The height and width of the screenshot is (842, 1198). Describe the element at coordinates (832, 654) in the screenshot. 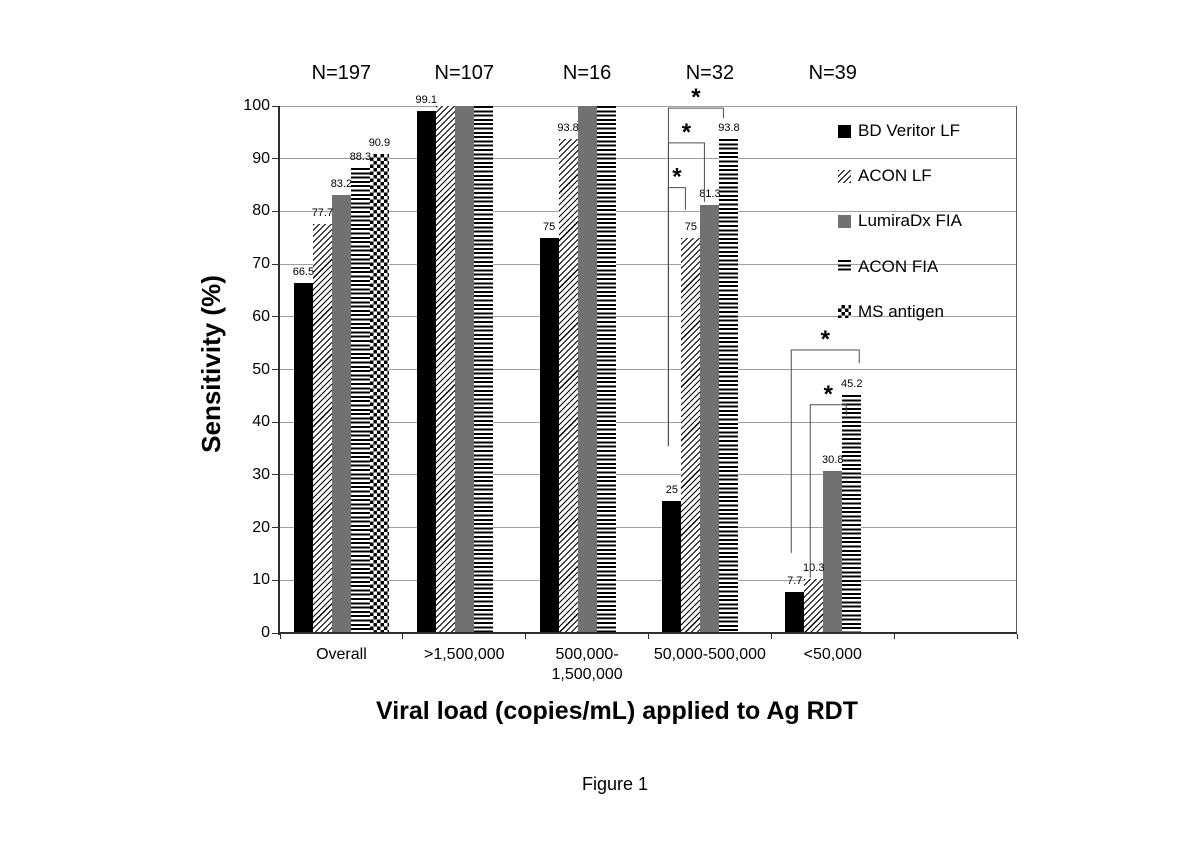

I see `x-axis-category-label: <50,000` at that location.